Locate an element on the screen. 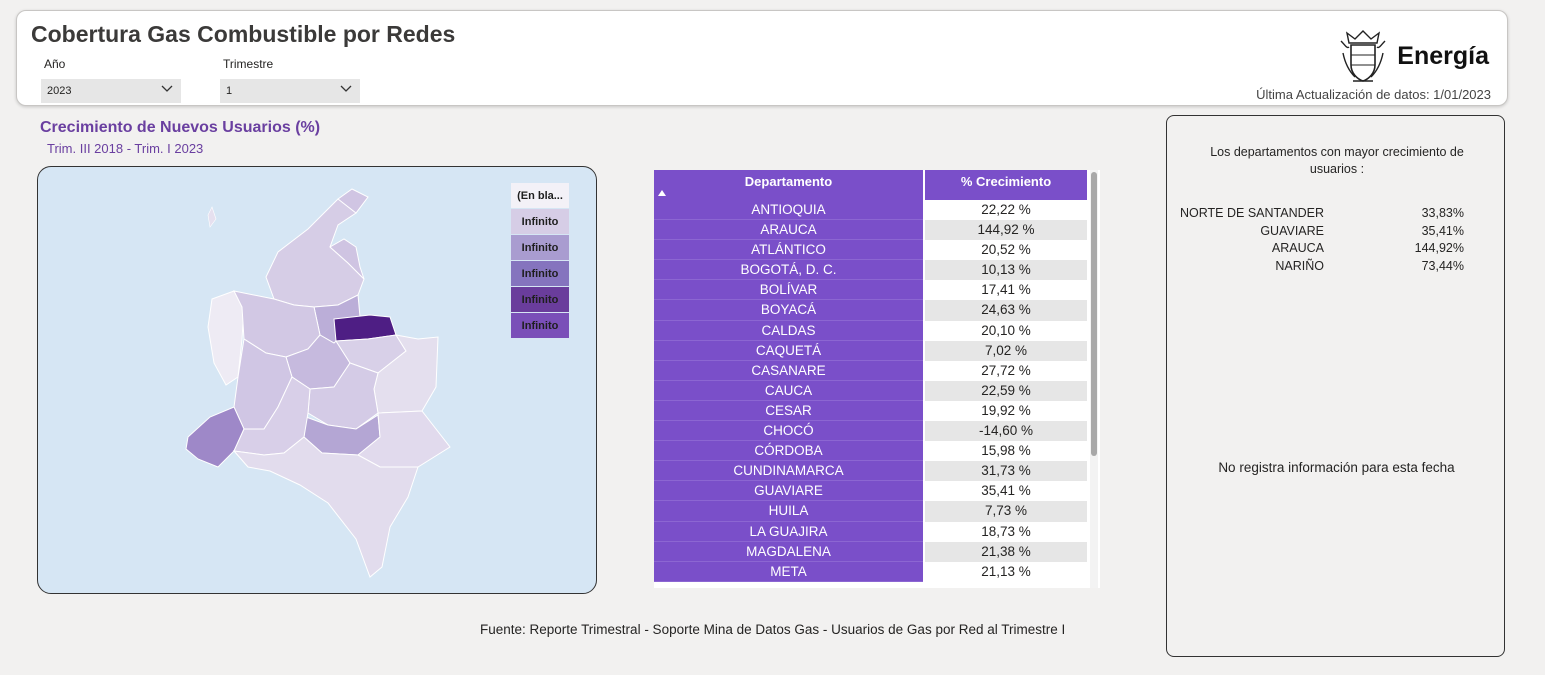  table-row: CHOCÓ -14,60 % is located at coordinates (870, 431).